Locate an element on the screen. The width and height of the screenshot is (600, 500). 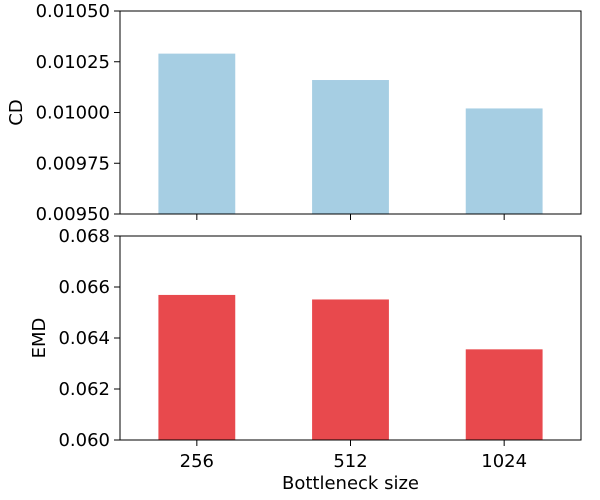
emd-xlabel: Bottleneck size is located at coordinates (350, 483).